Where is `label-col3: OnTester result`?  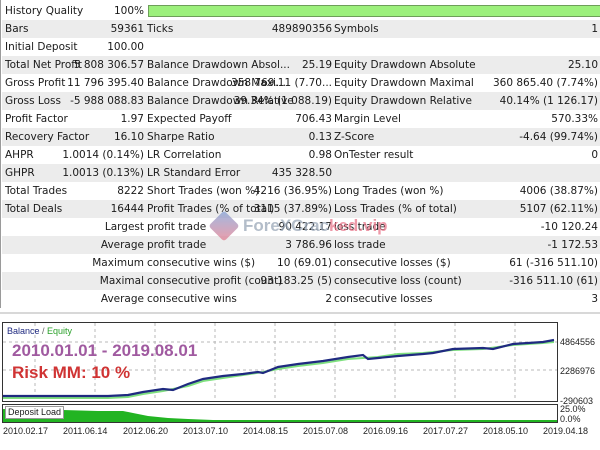
label-col3: OnTester result is located at coordinates (374, 155).